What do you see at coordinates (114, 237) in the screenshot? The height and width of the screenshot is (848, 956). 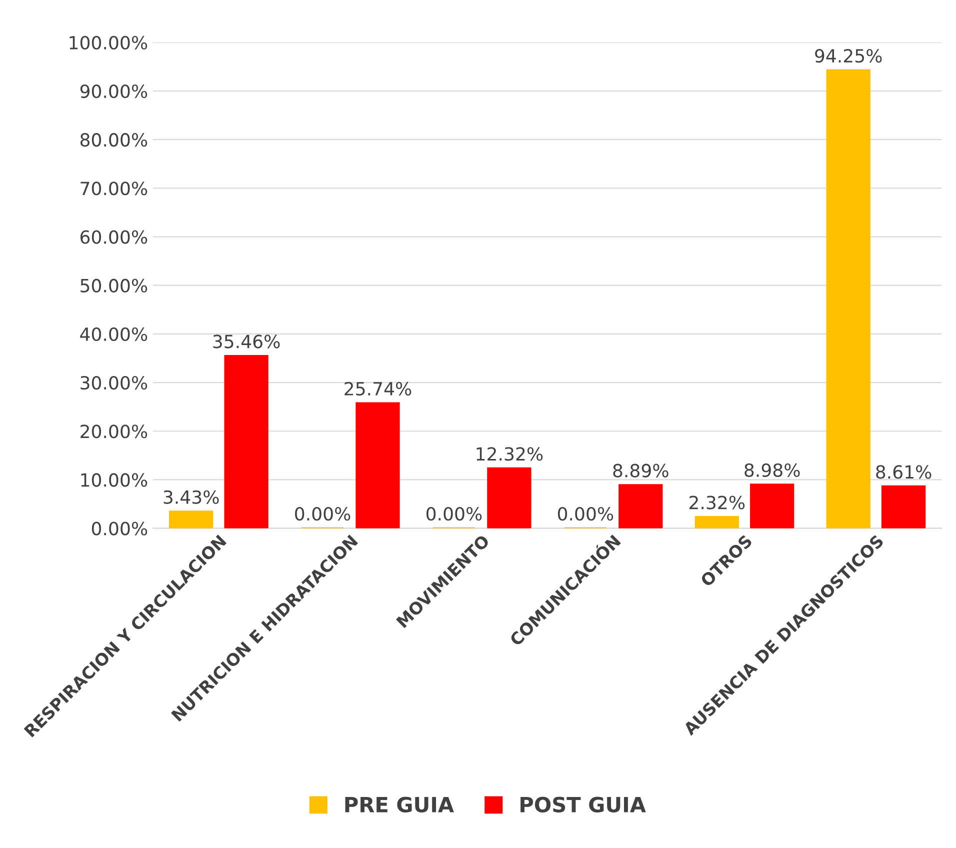 I see `y-tick-label: 60.00%` at bounding box center [114, 237].